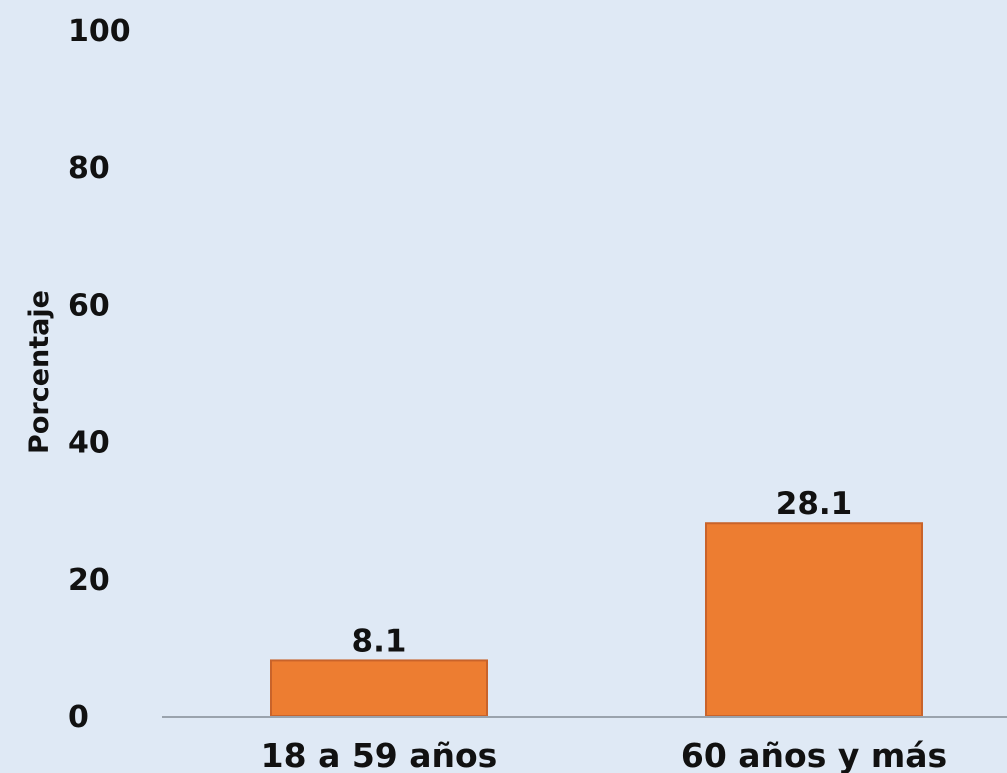 The height and width of the screenshot is (773, 1007). Describe the element at coordinates (89, 168) in the screenshot. I see `y-tick-label: 80` at that location.